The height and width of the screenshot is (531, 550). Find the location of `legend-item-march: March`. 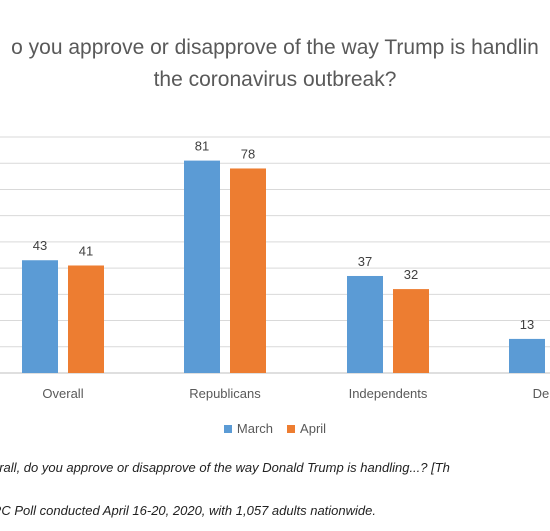

legend-item-march: March is located at coordinates (248, 428).